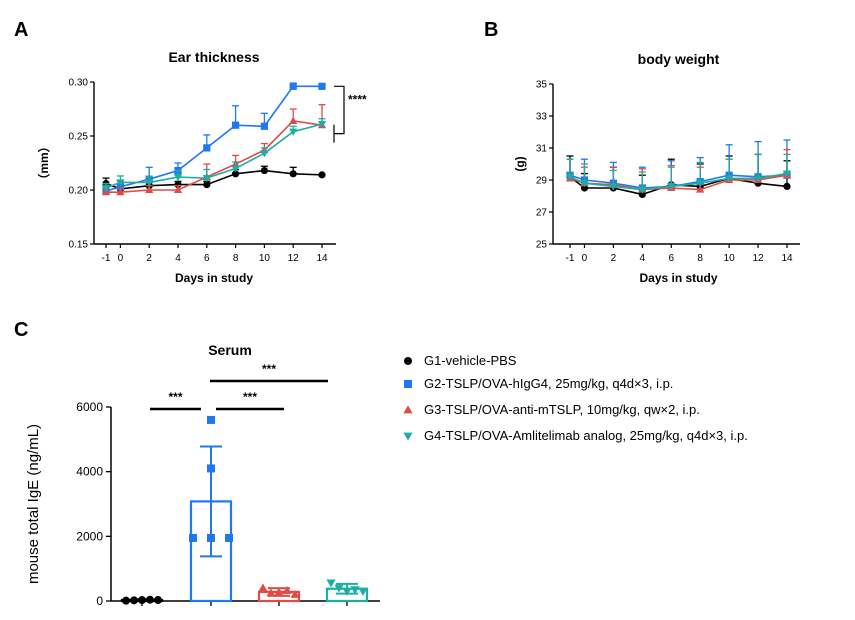 This screenshot has height=620, width=855. I want to click on legend-item: G1-vehicle-PBS, so click(460, 360).